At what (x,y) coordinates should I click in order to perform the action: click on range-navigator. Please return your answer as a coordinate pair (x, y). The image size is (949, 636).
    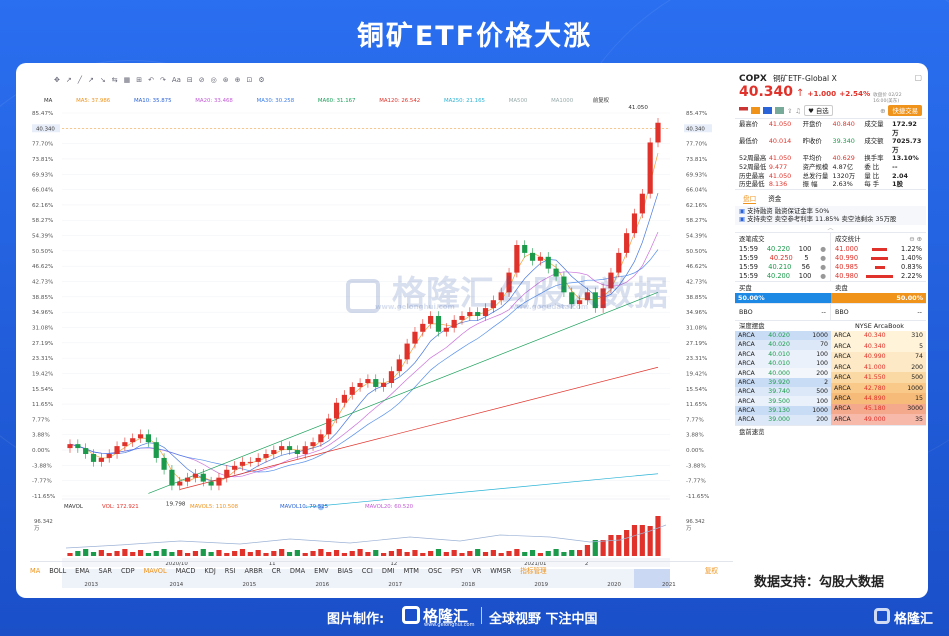
    Looking at the image, I should click on (366, 578).